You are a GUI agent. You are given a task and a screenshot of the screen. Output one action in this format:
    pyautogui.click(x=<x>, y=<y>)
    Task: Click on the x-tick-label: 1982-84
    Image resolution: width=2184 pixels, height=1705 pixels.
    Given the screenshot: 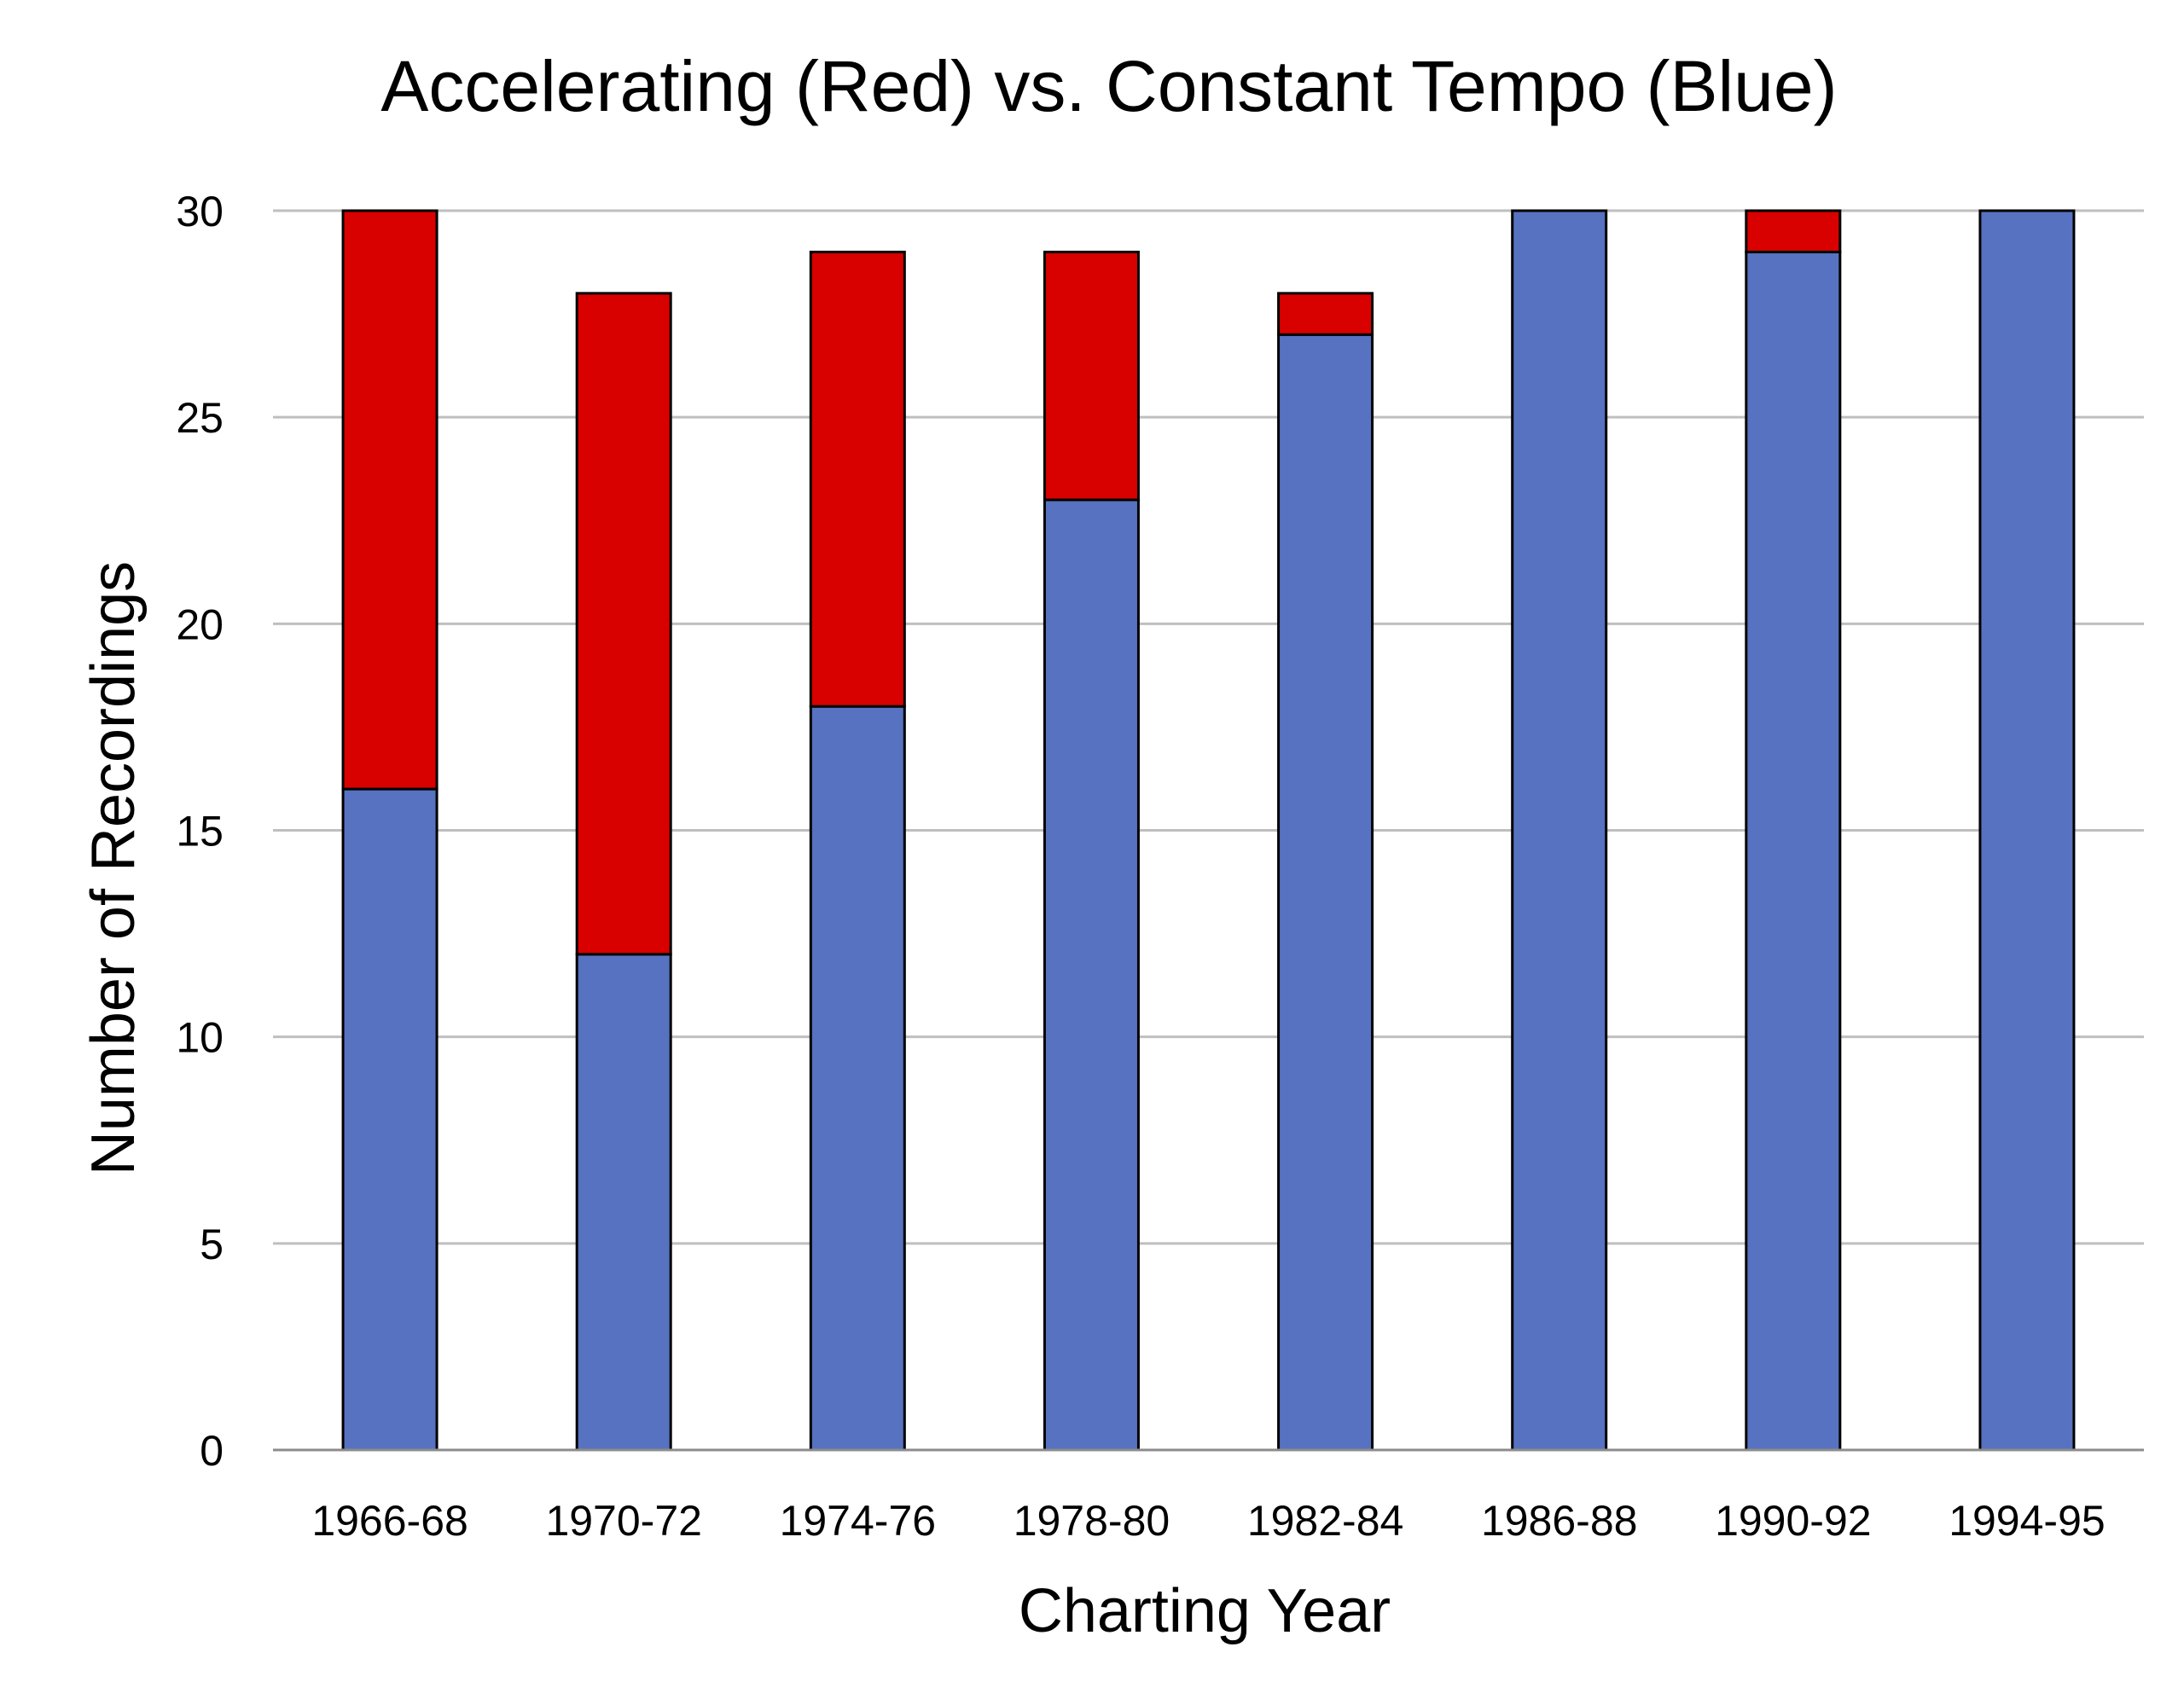 What is the action you would take?
    pyautogui.click(x=1325, y=1521)
    